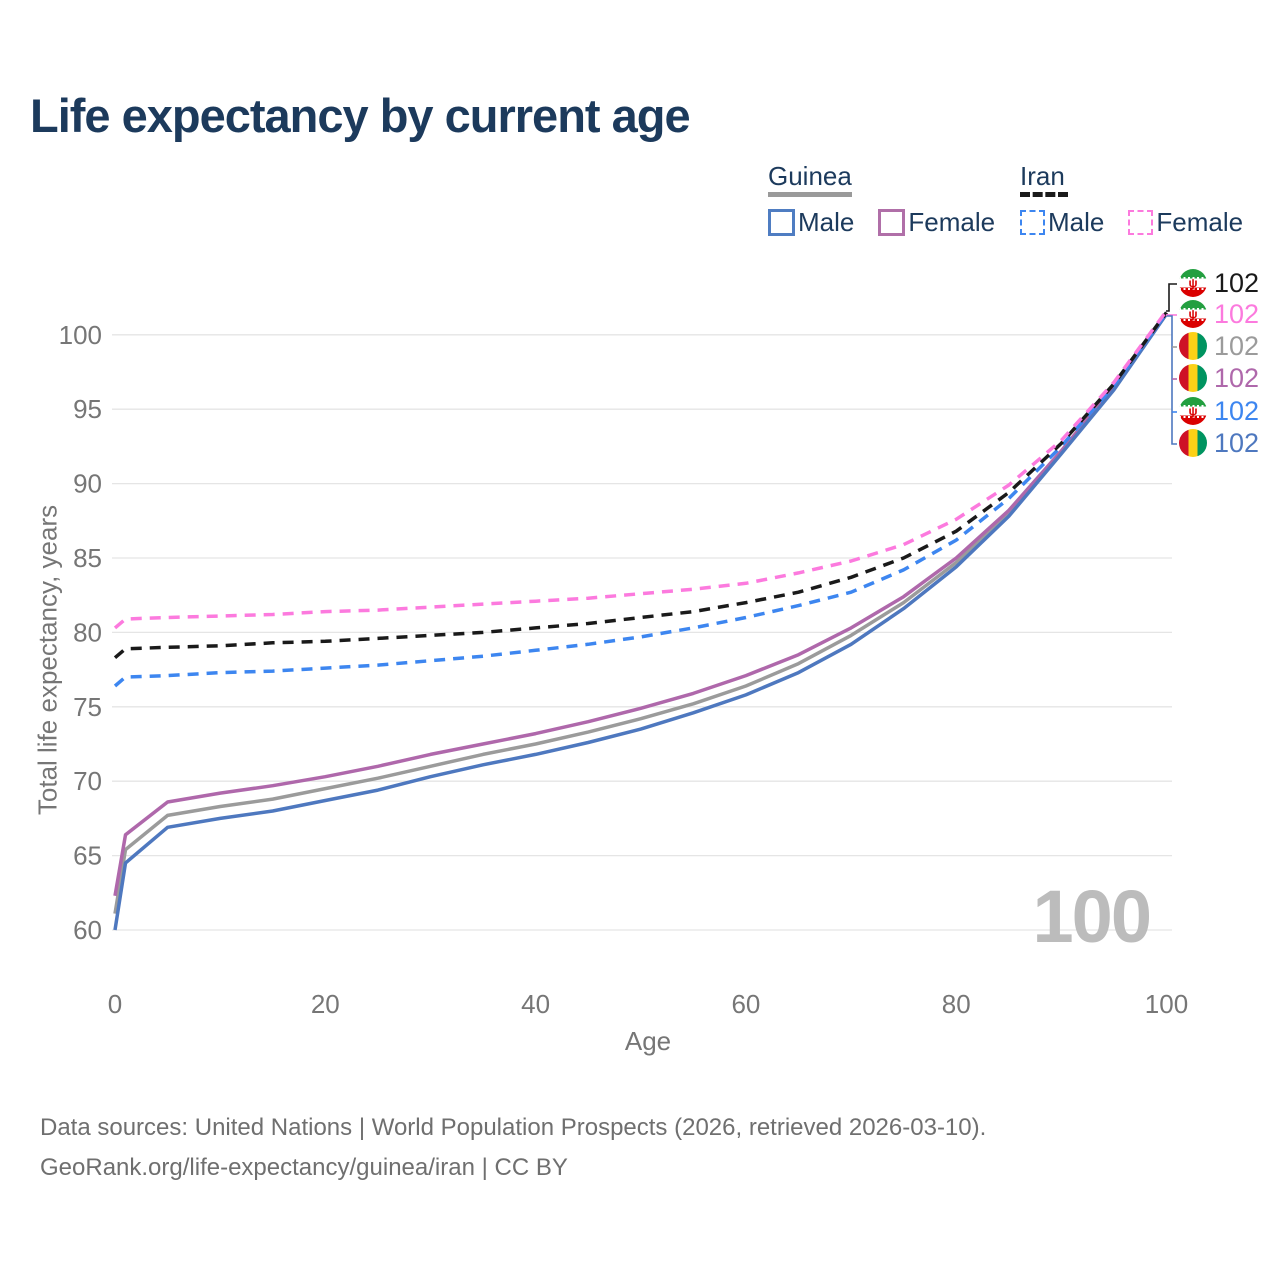 This screenshot has width=1280, height=1280. What do you see at coordinates (1042, 176) in the screenshot?
I see `legend-country-iran: Iran` at bounding box center [1042, 176].